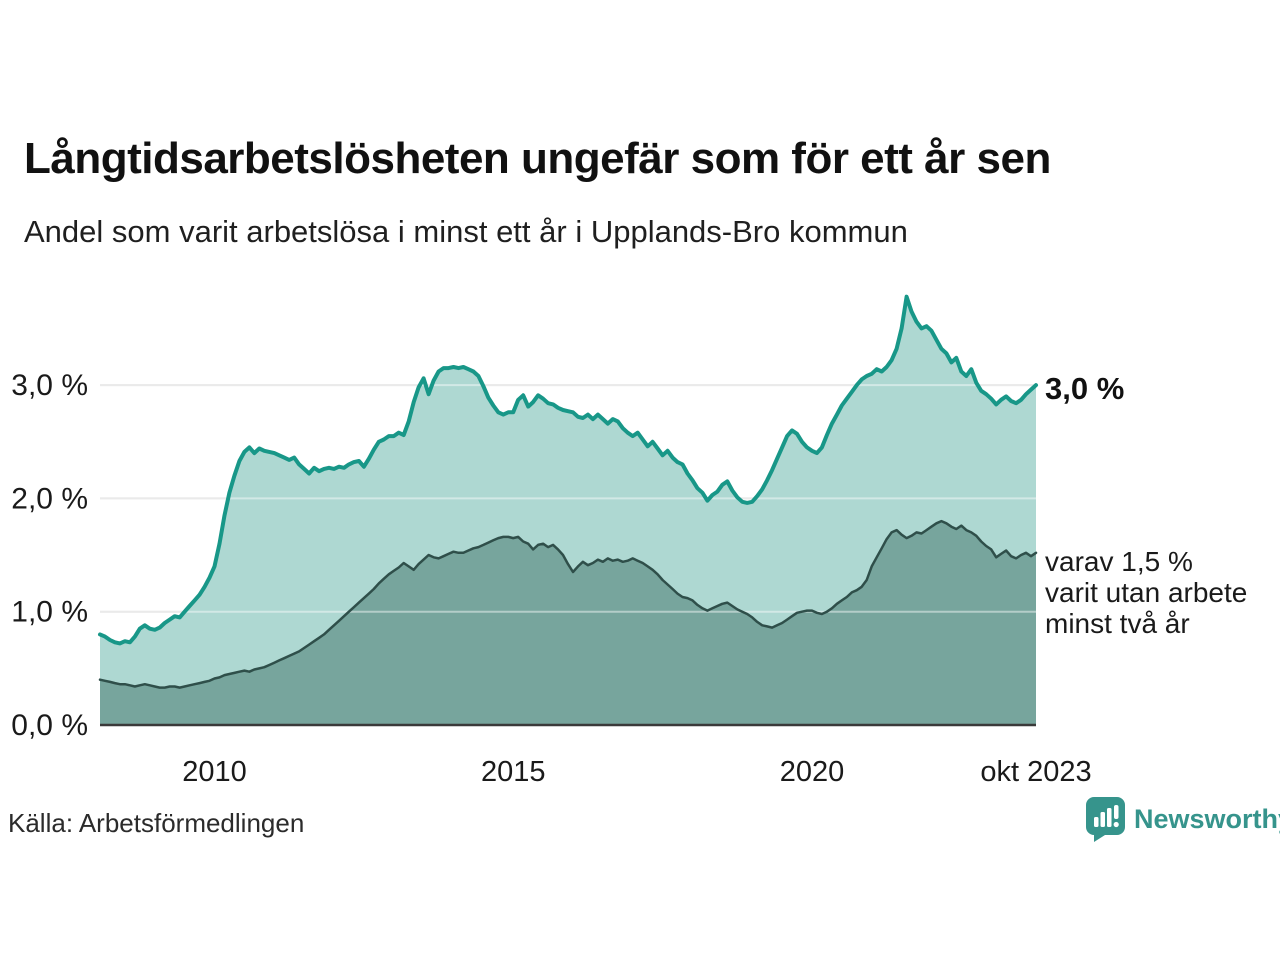 This screenshot has height=960, width=1280. What do you see at coordinates (1102, 819) in the screenshot?
I see `logo-bar-medium` at bounding box center [1102, 819].